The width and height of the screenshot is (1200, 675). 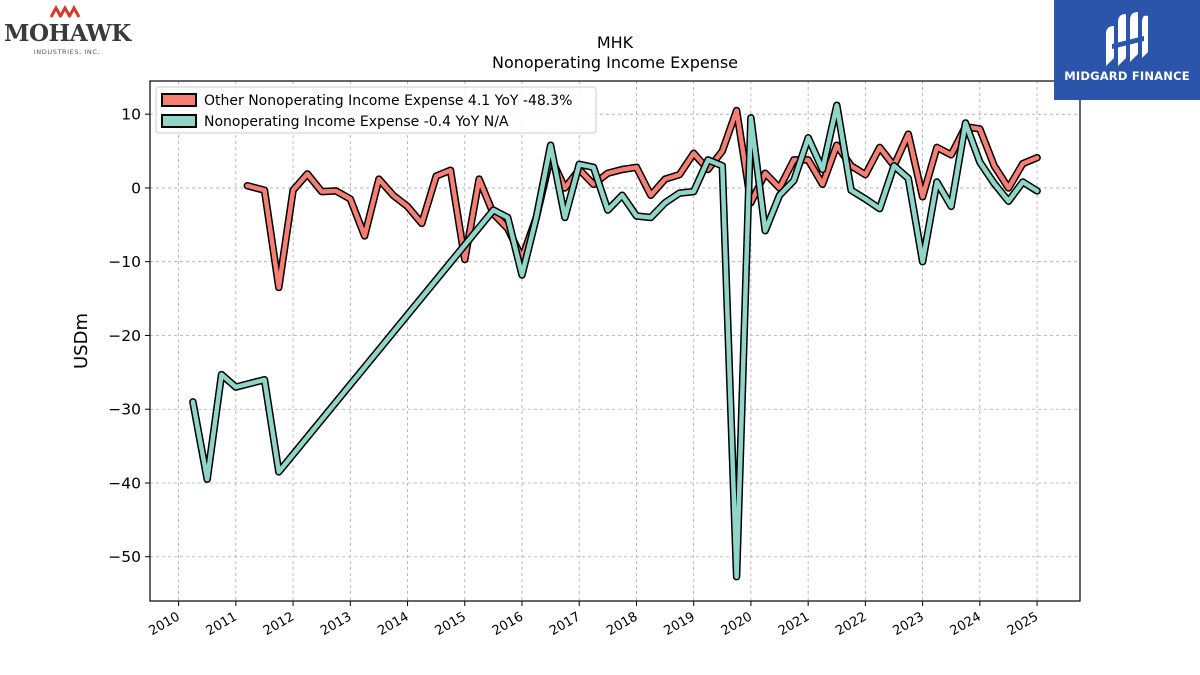 I want to click on mohawk-subtitle: INDUSTRIES, INC., so click(x=67, y=52).